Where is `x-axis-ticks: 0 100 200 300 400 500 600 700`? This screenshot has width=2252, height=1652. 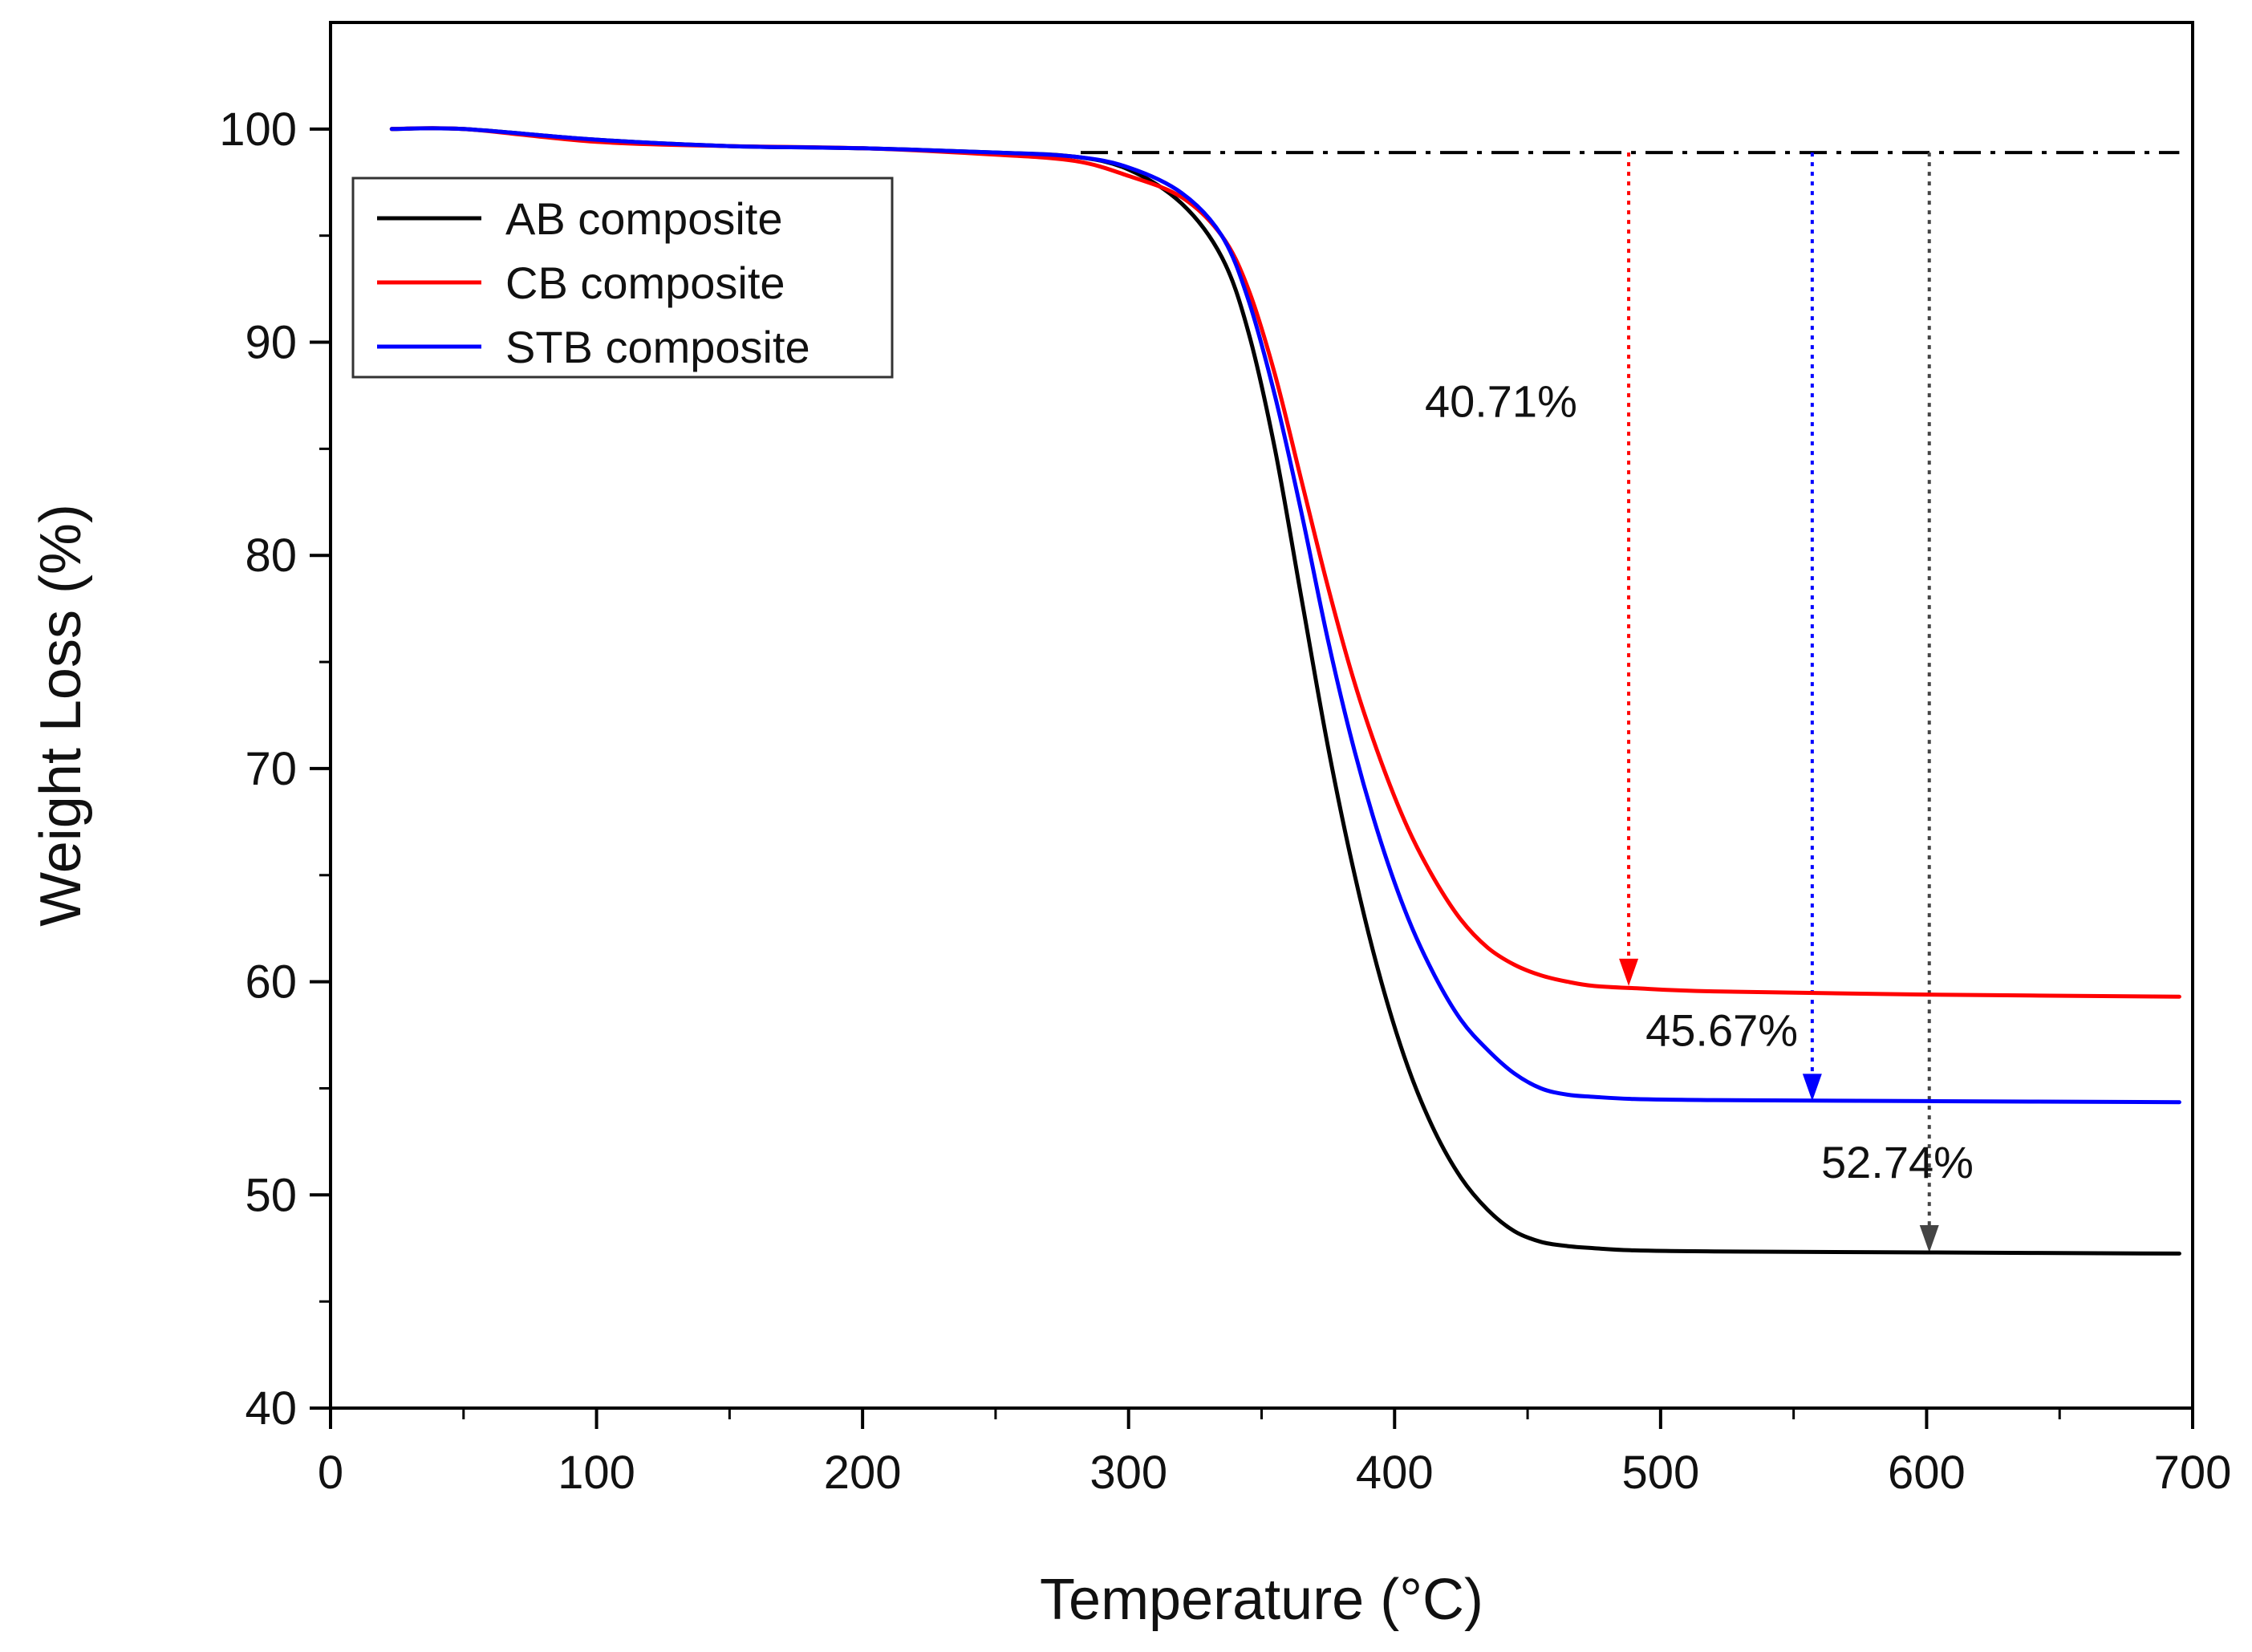
x-axis-ticks: 0 100 200 300 400 500 600 700 is located at coordinates (1275, 1454).